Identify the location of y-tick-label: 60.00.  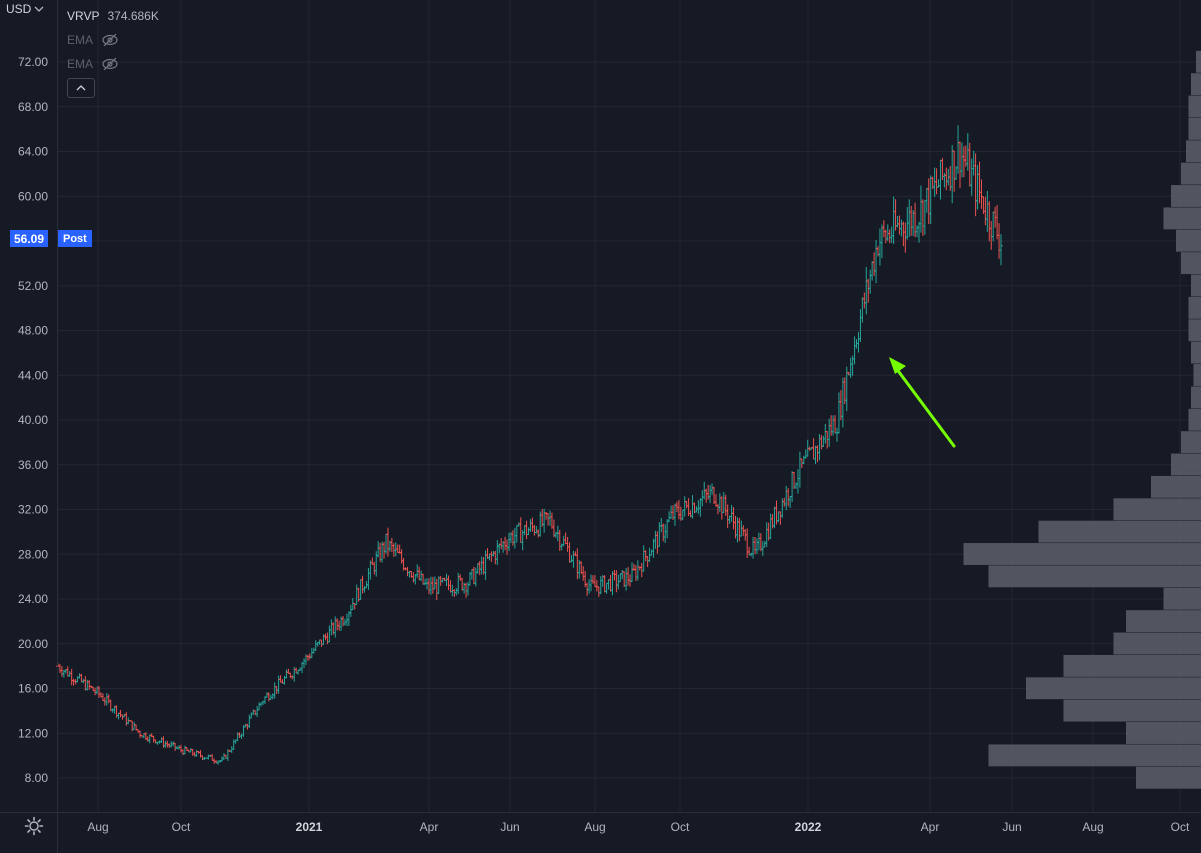
(33, 196).